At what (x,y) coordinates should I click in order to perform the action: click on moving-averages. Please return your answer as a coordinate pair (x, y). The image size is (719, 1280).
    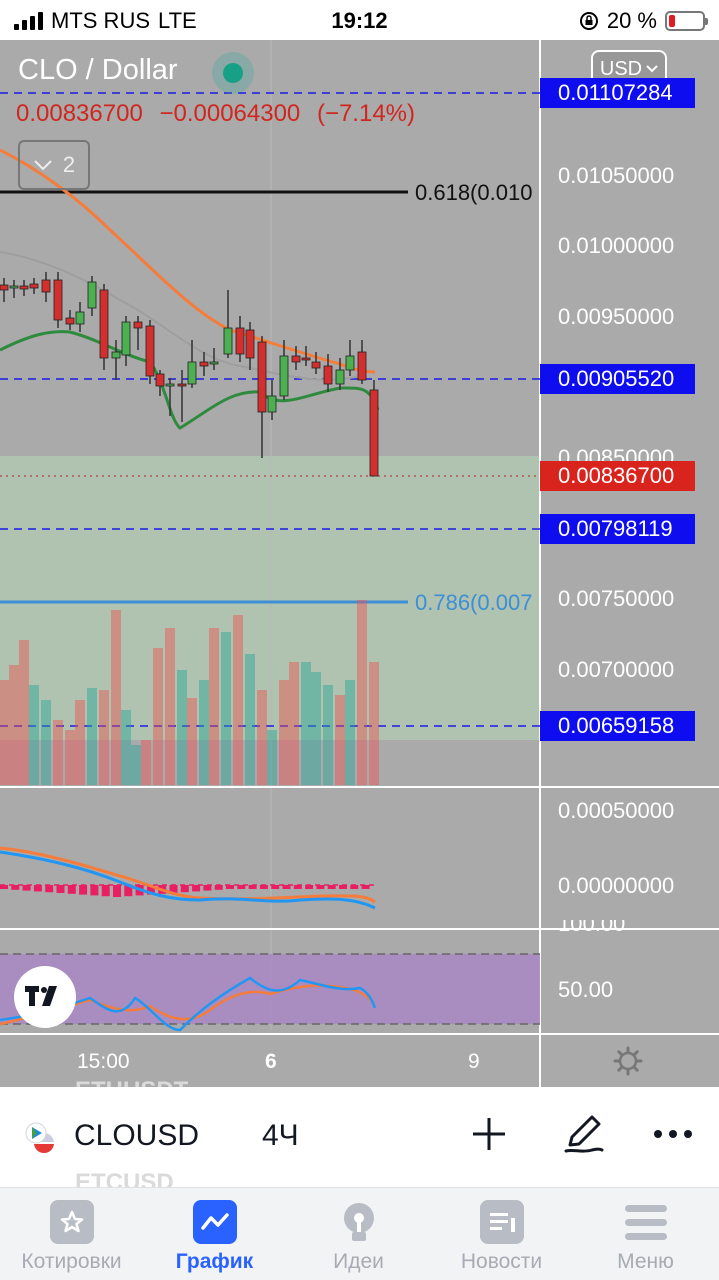
    Looking at the image, I should click on (190, 289).